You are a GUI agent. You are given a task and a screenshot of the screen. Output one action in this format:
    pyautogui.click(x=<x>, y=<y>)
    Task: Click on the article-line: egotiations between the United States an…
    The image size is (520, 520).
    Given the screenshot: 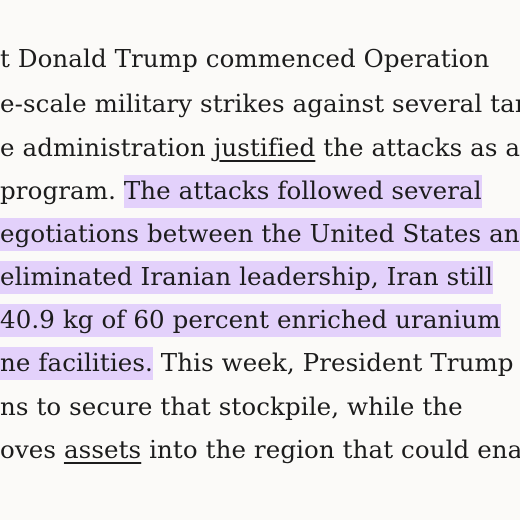 What is the action you would take?
    pyautogui.click(x=260, y=234)
    